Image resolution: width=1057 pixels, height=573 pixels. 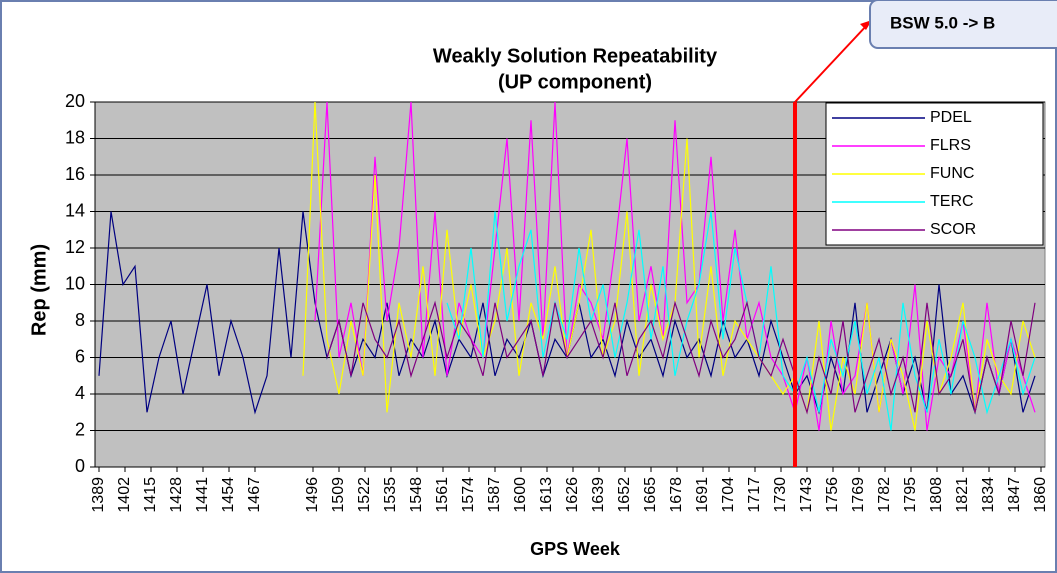 I want to click on x-tick-label: 1389, so click(x=98, y=495).